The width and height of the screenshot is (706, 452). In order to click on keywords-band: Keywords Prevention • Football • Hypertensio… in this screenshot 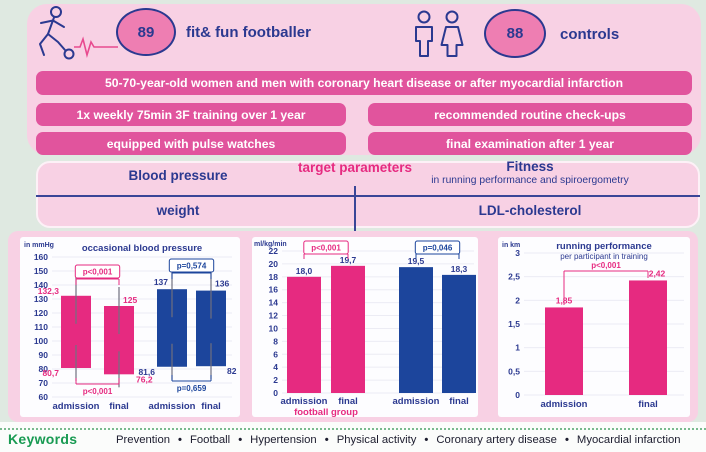, I will do `click(353, 437)`.